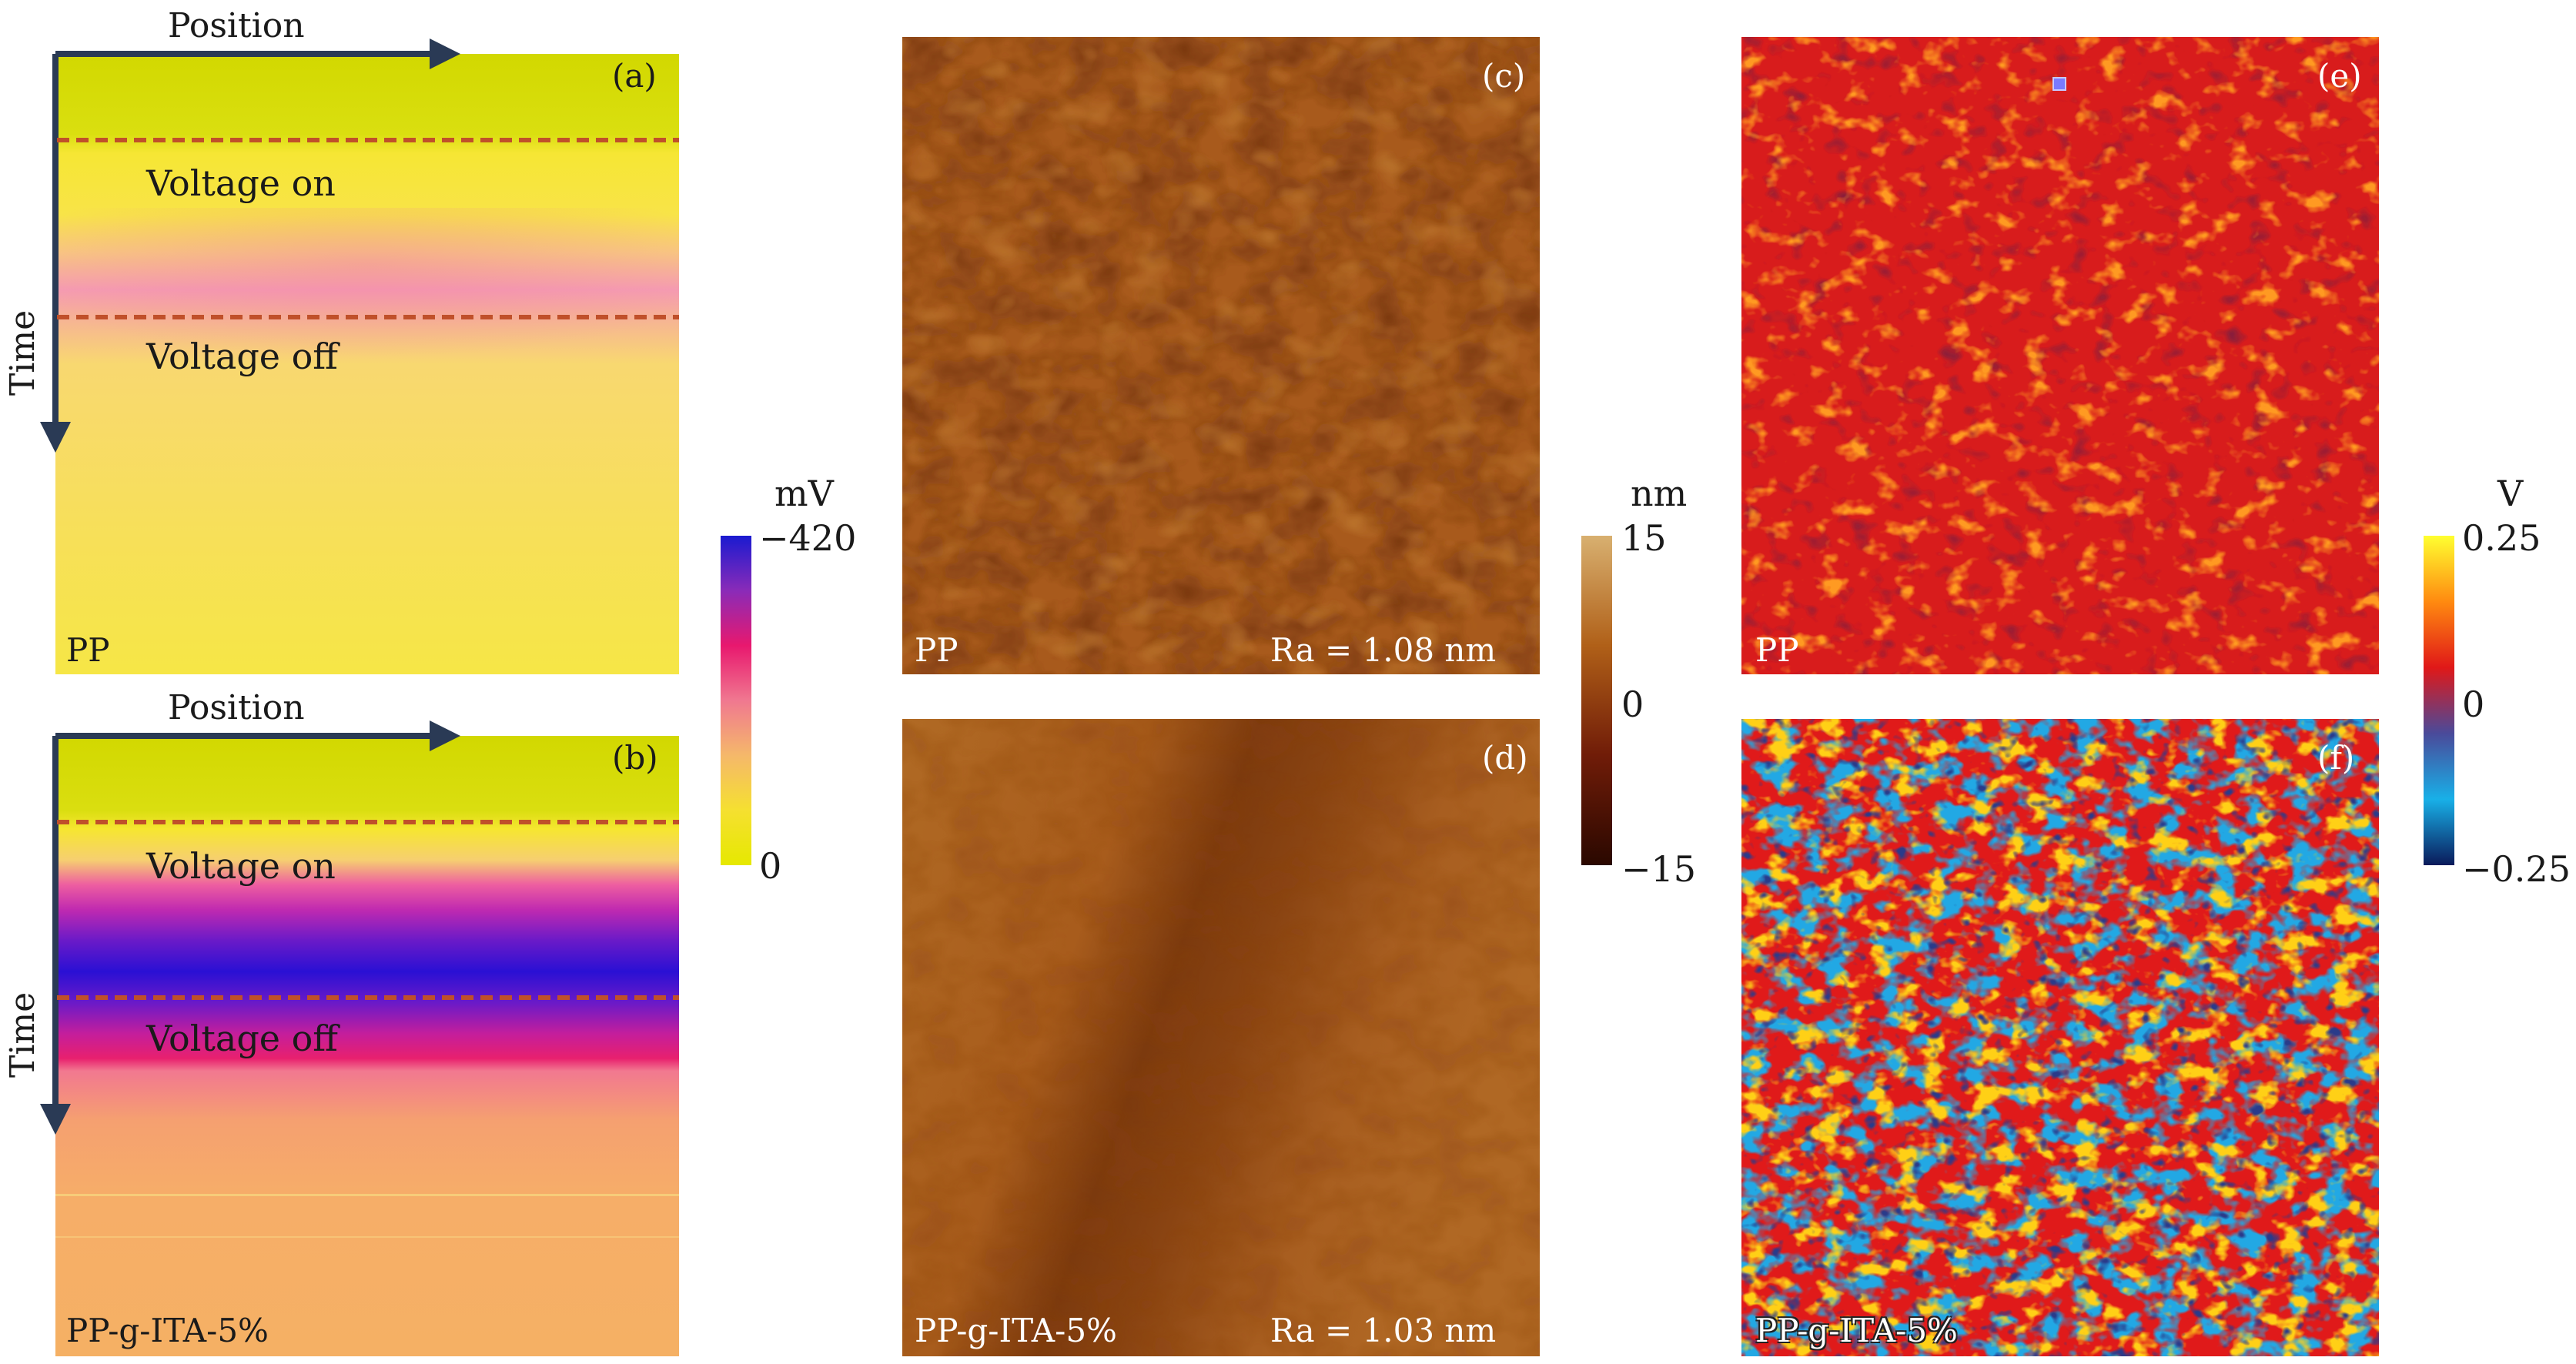 The width and height of the screenshot is (2576, 1364). I want to click on panel-a-x-axis-label: Position, so click(237, 25).